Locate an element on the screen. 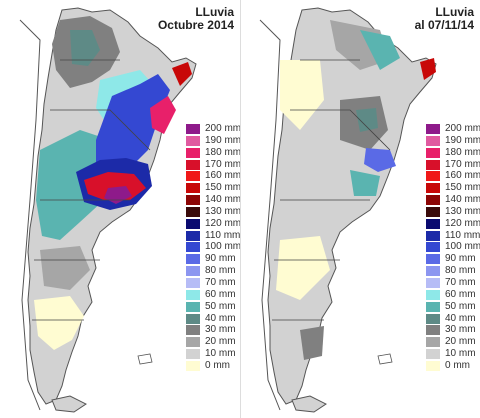 This screenshot has width=480, height=418. legend-label: 70 mm is located at coordinates (460, 282).